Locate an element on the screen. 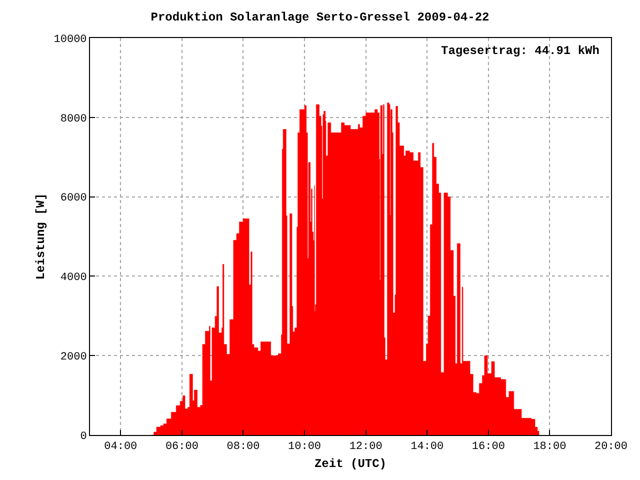 This screenshot has height=480, width=640. y-tick-label: 2000 is located at coordinates (73, 357).